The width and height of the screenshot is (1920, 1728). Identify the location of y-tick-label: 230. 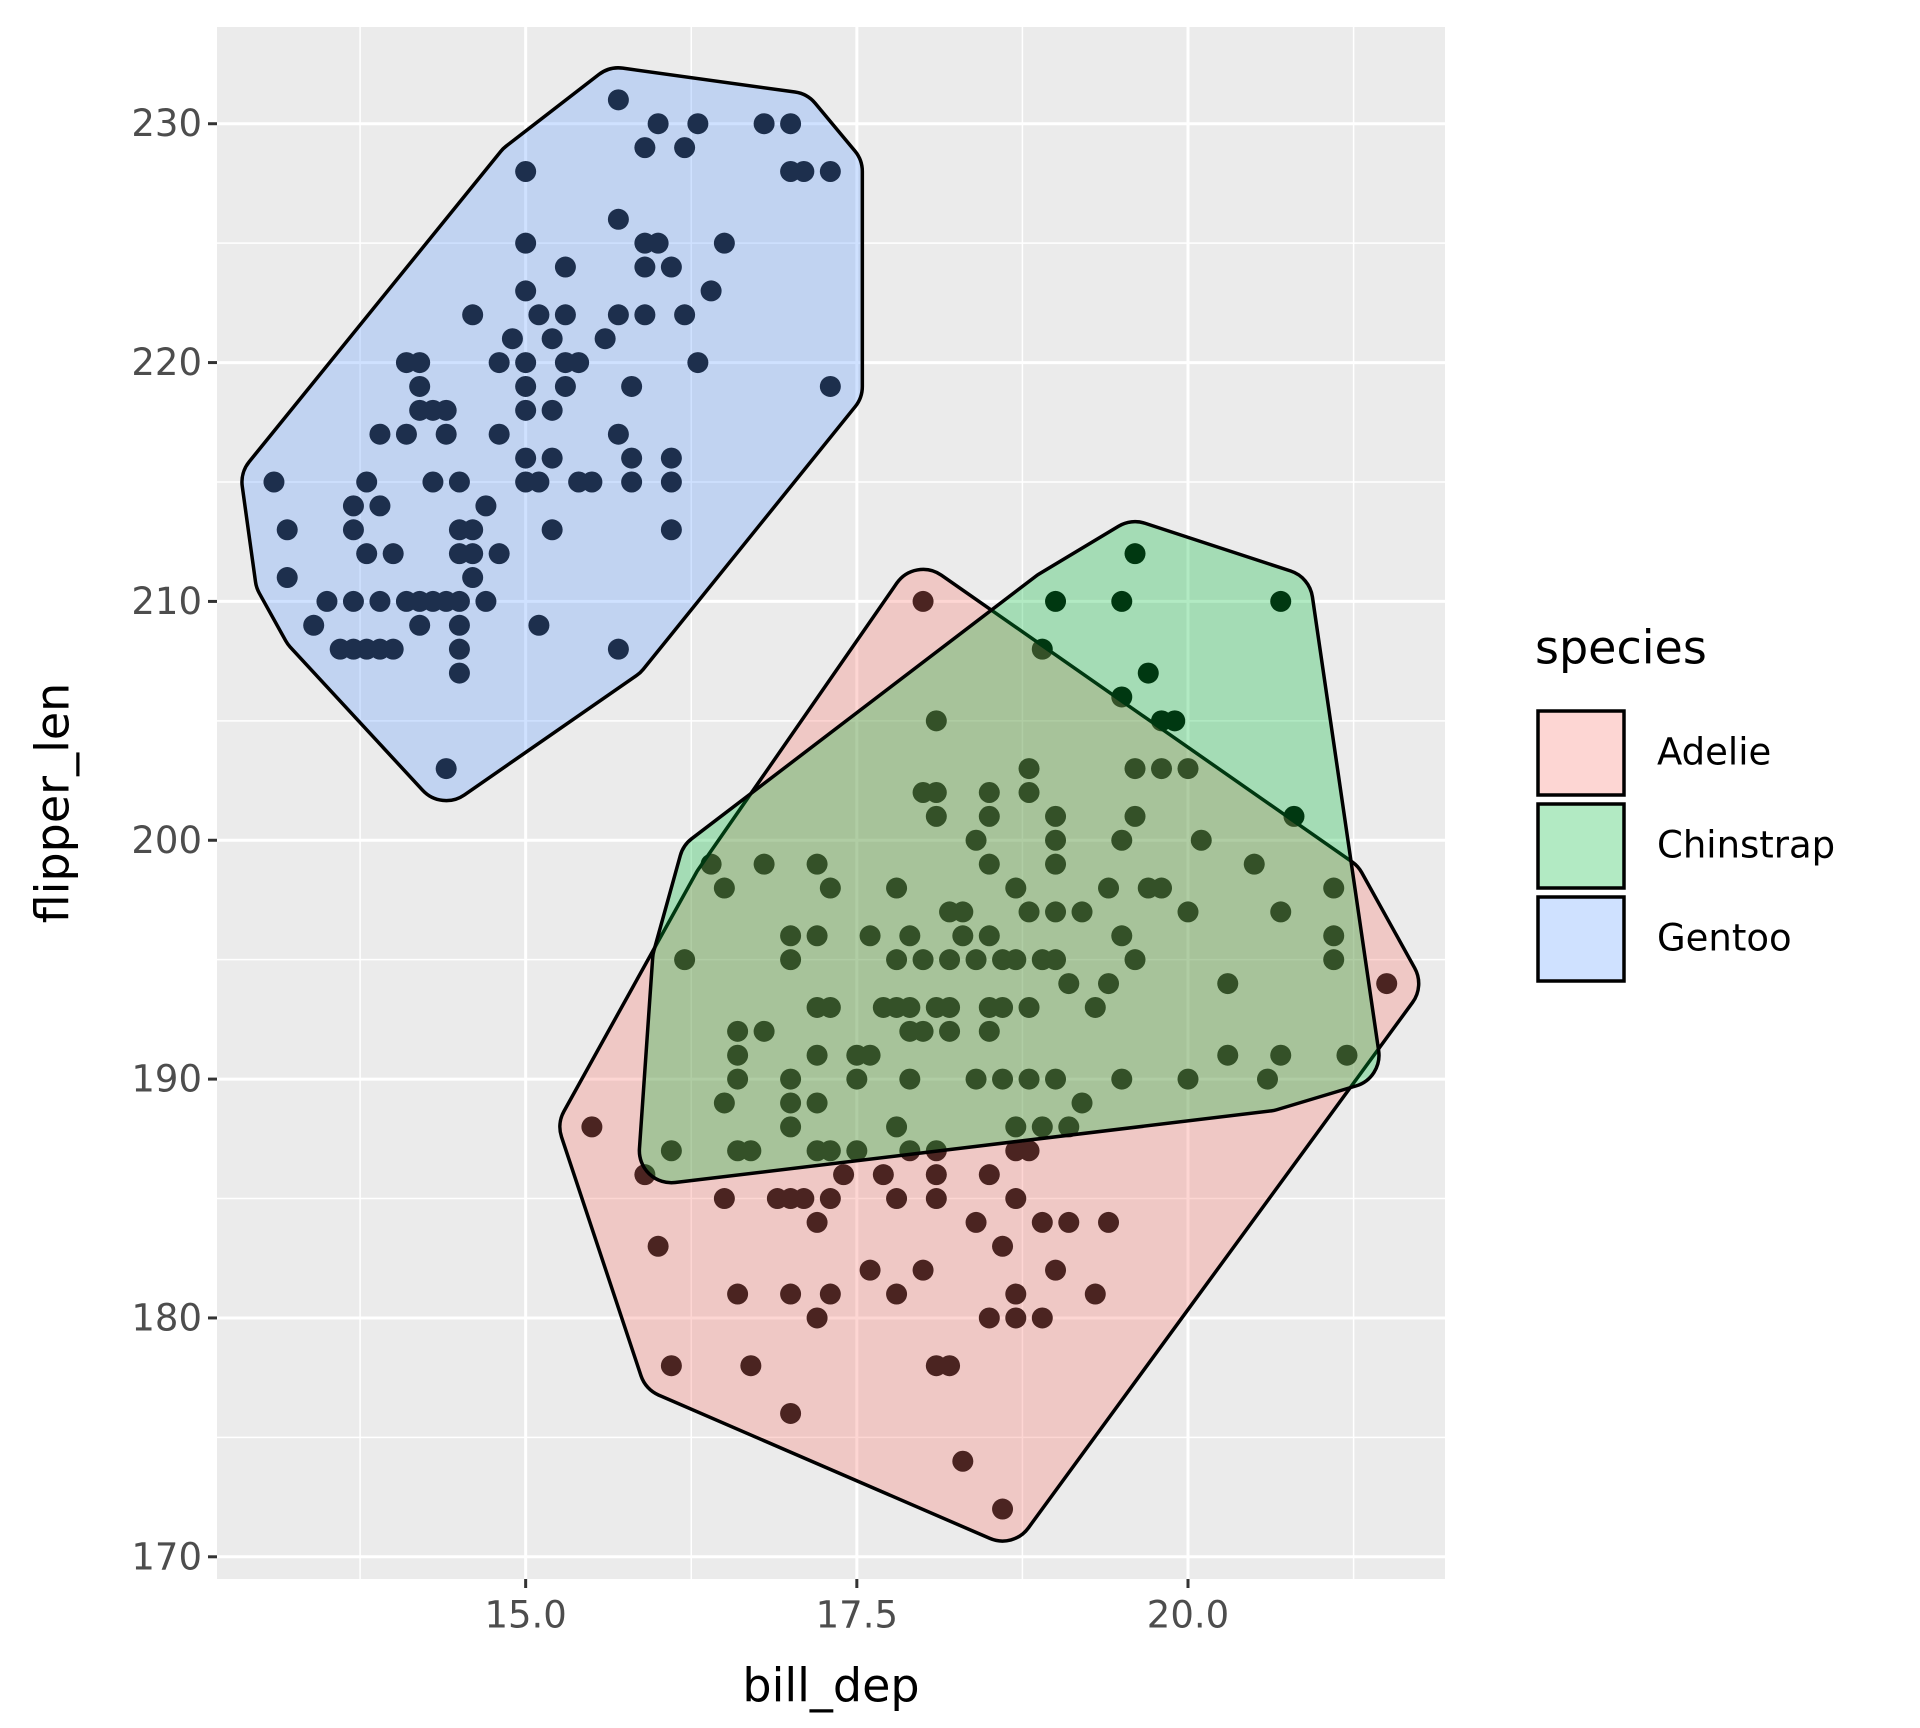
(166, 123).